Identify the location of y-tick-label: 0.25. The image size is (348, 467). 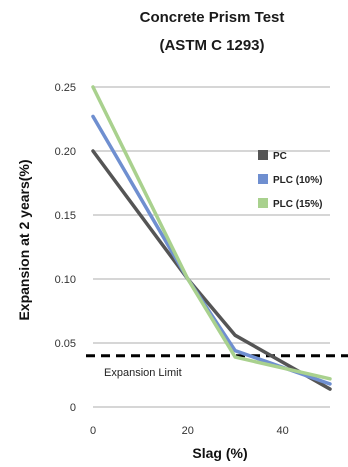
(65, 88).